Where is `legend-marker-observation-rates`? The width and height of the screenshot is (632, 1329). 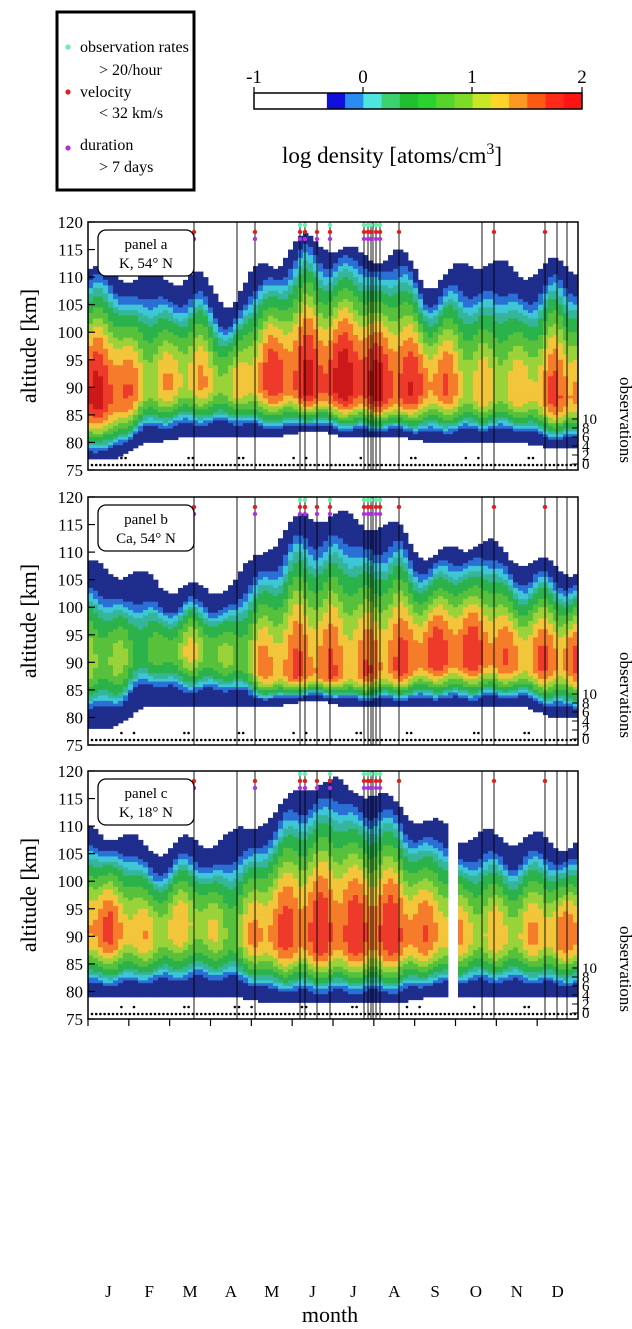 legend-marker-observation-rates is located at coordinates (68, 47).